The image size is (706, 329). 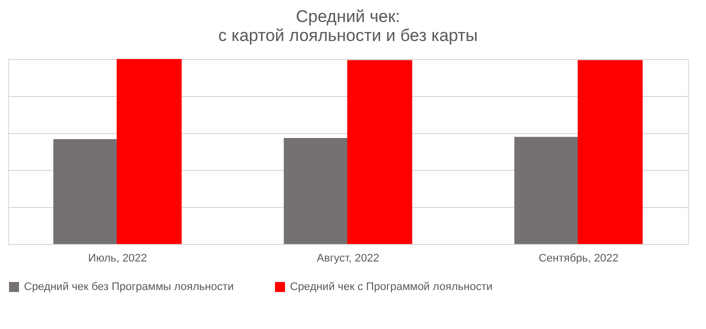 What do you see at coordinates (129, 287) in the screenshot?
I see `legend-label: Средний чек без Программы лояльности` at bounding box center [129, 287].